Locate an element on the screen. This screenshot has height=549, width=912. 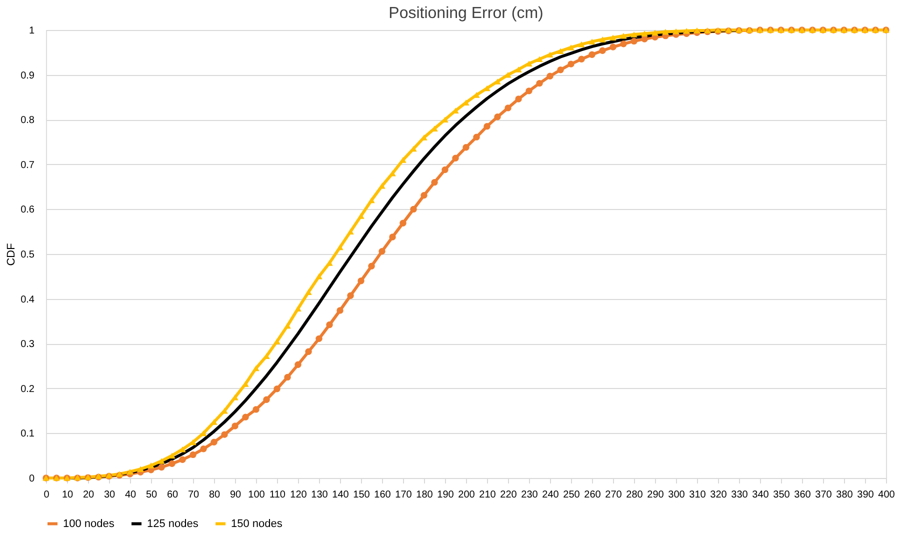
x-tick-label: 40 is located at coordinates (130, 495).